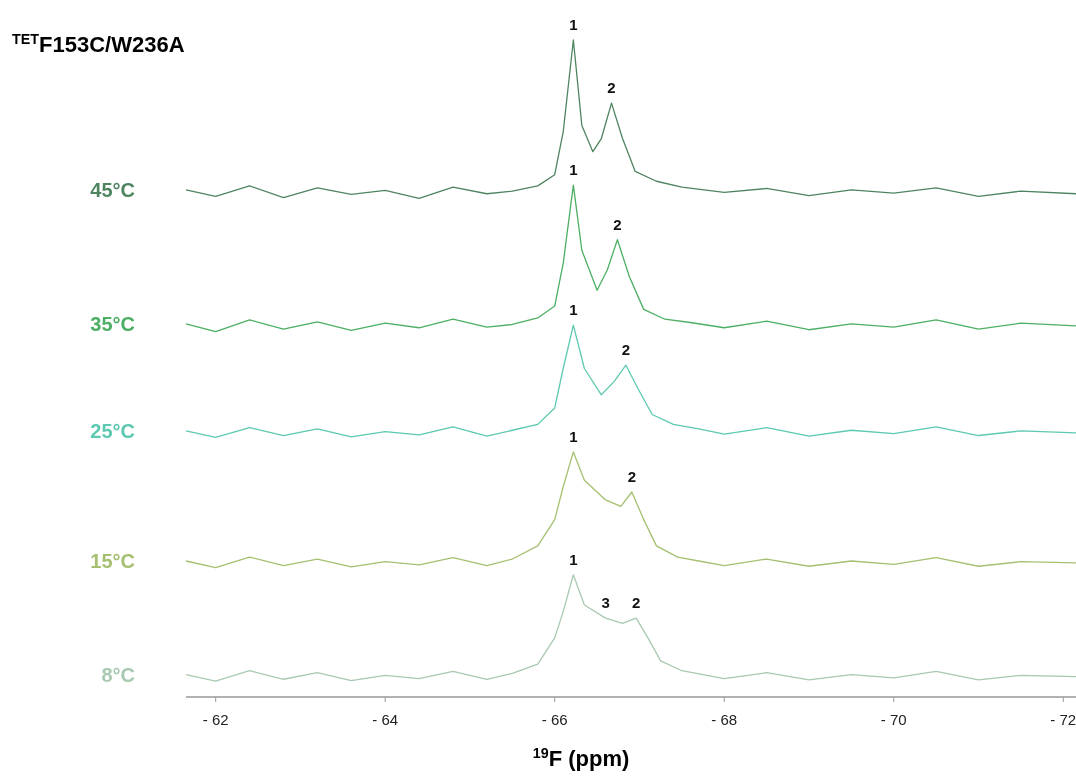 The image size is (1076, 778). What do you see at coordinates (112, 323) in the screenshot?
I see `text: 35°C` at bounding box center [112, 323].